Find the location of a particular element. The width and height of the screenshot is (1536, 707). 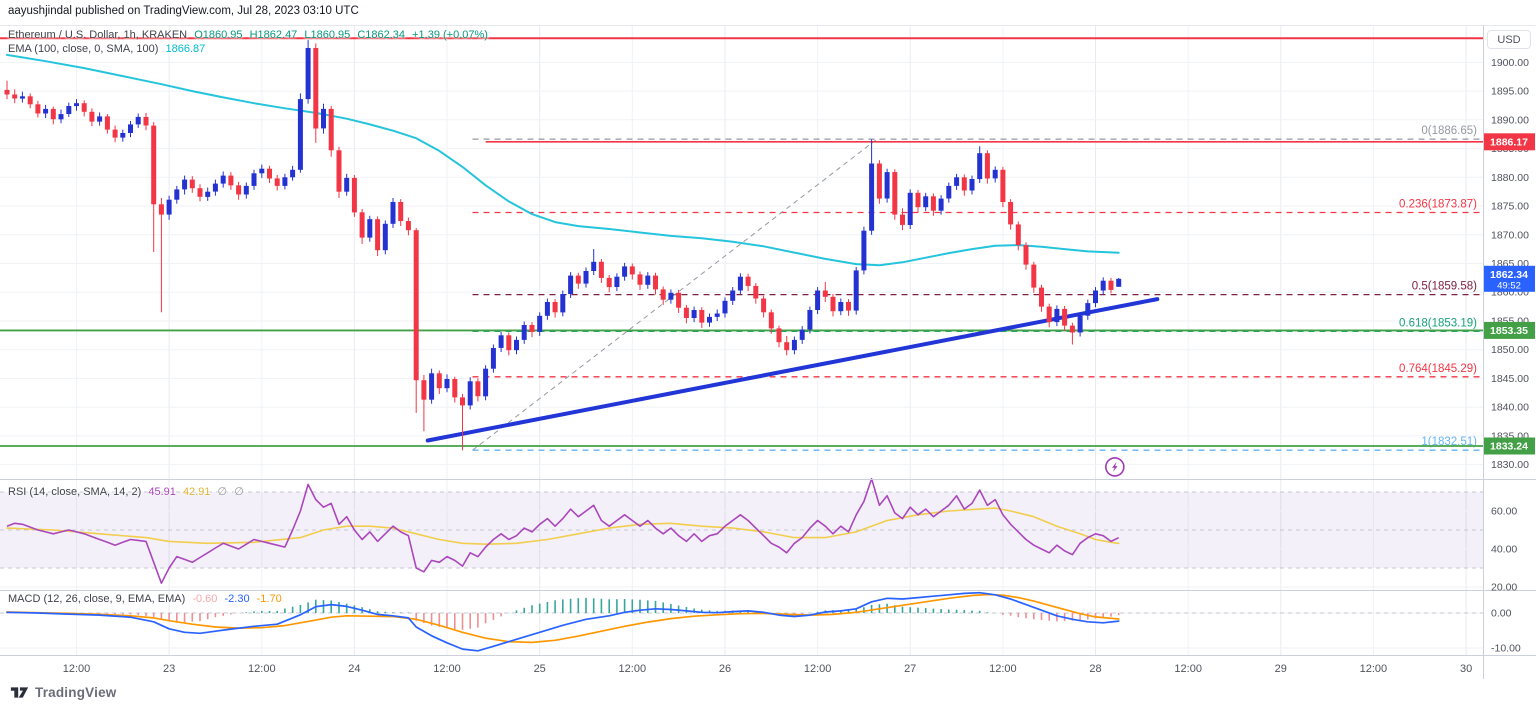

price-tag: 1833.24 is located at coordinates (1509, 446).